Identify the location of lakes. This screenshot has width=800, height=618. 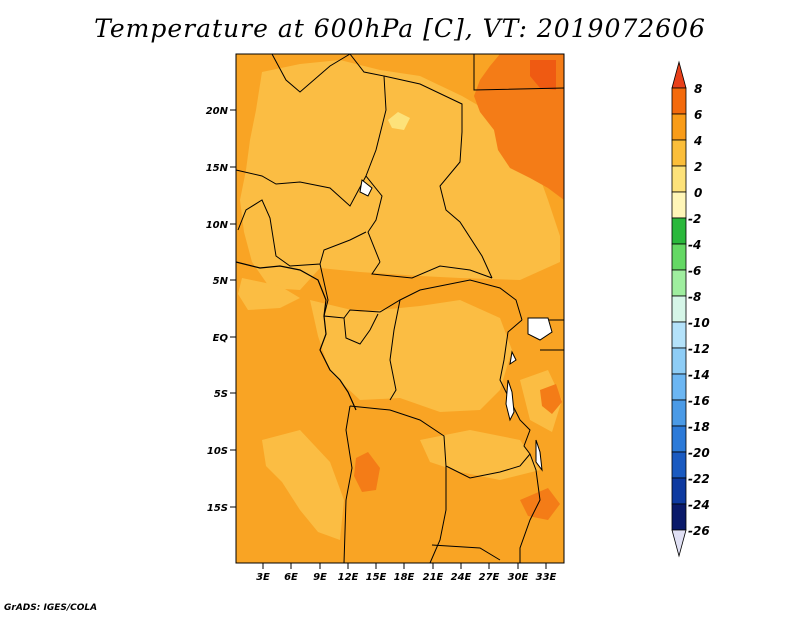
(456, 325).